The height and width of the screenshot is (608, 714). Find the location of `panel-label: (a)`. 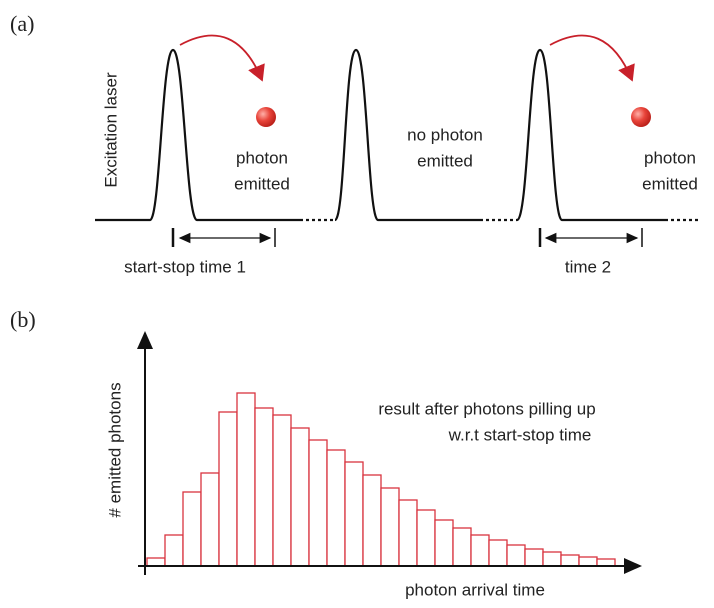

panel-label: (a) is located at coordinates (22, 23).